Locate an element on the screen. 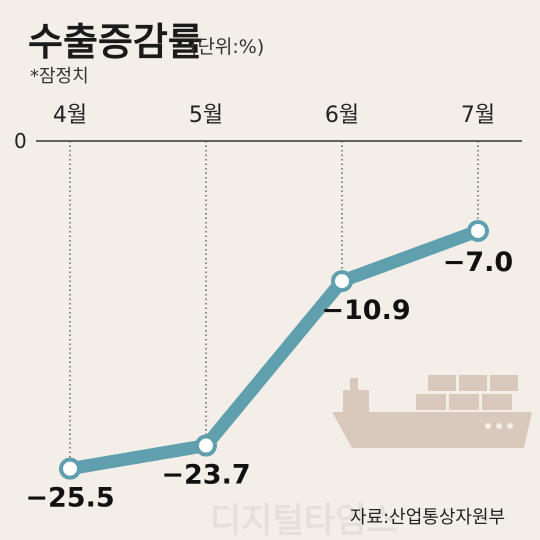  chart-title: 수출증감률 is located at coordinates (115, 42).